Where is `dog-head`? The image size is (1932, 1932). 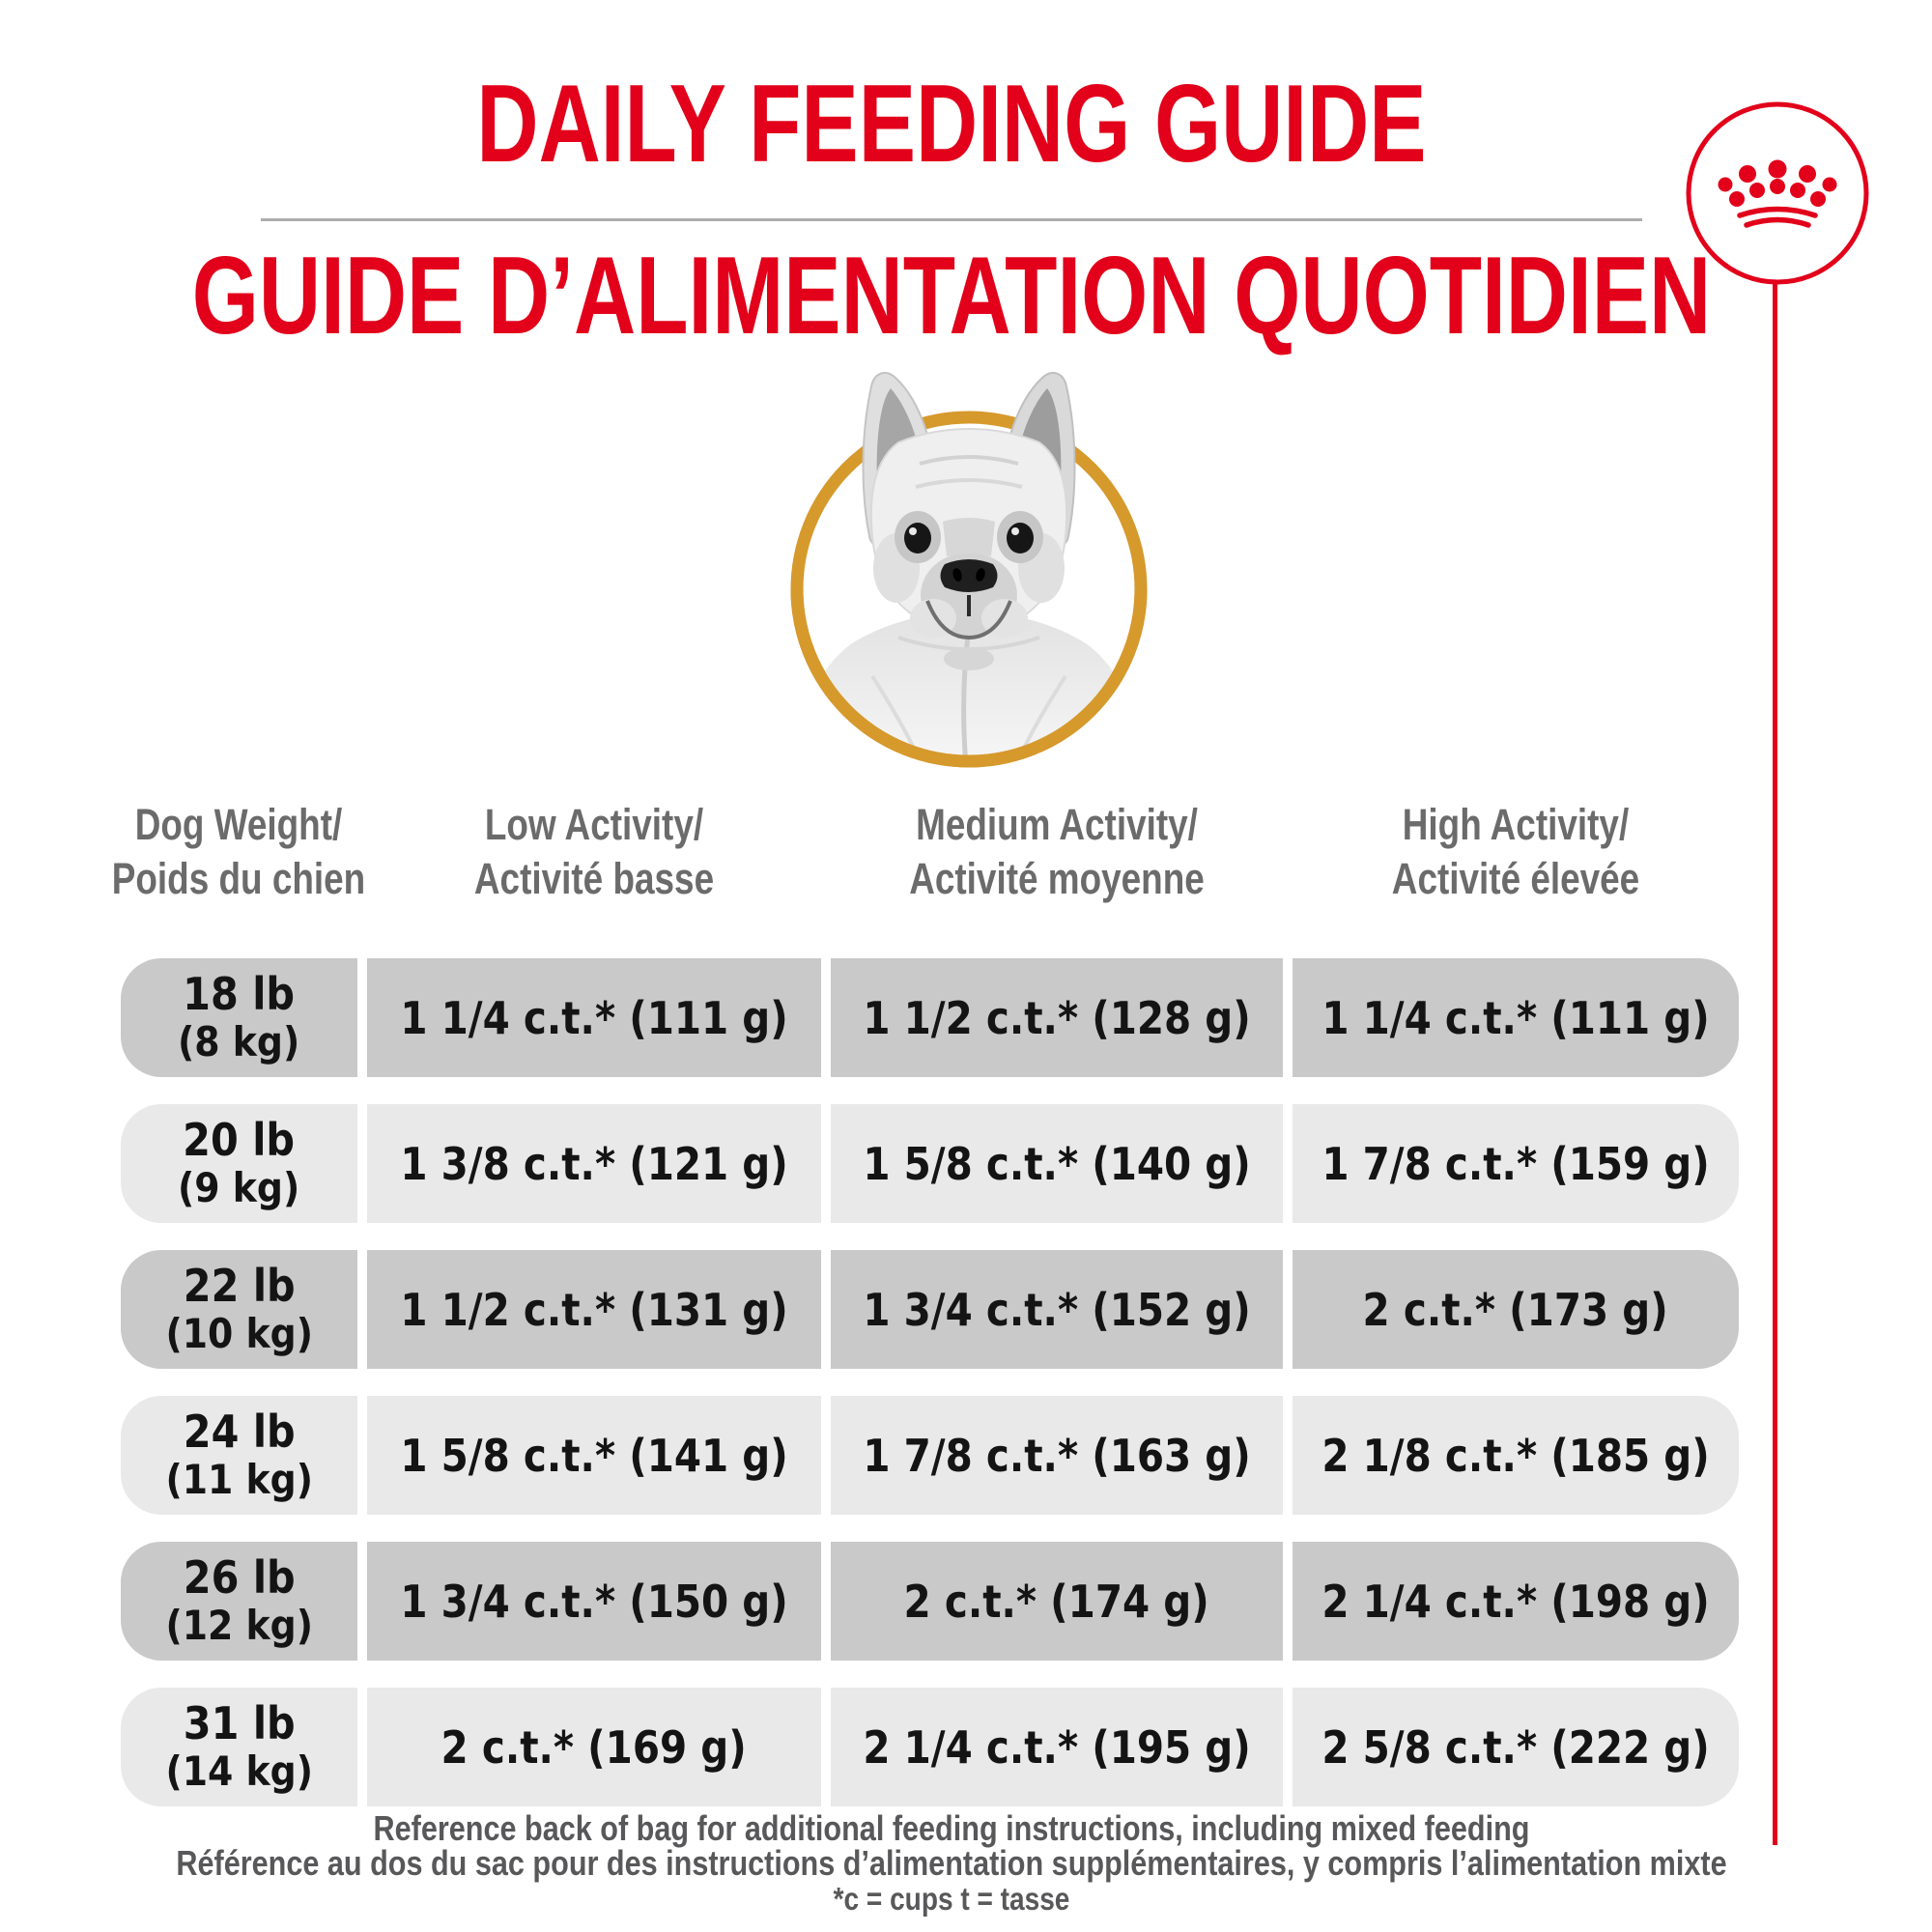
dog-head is located at coordinates (969, 521).